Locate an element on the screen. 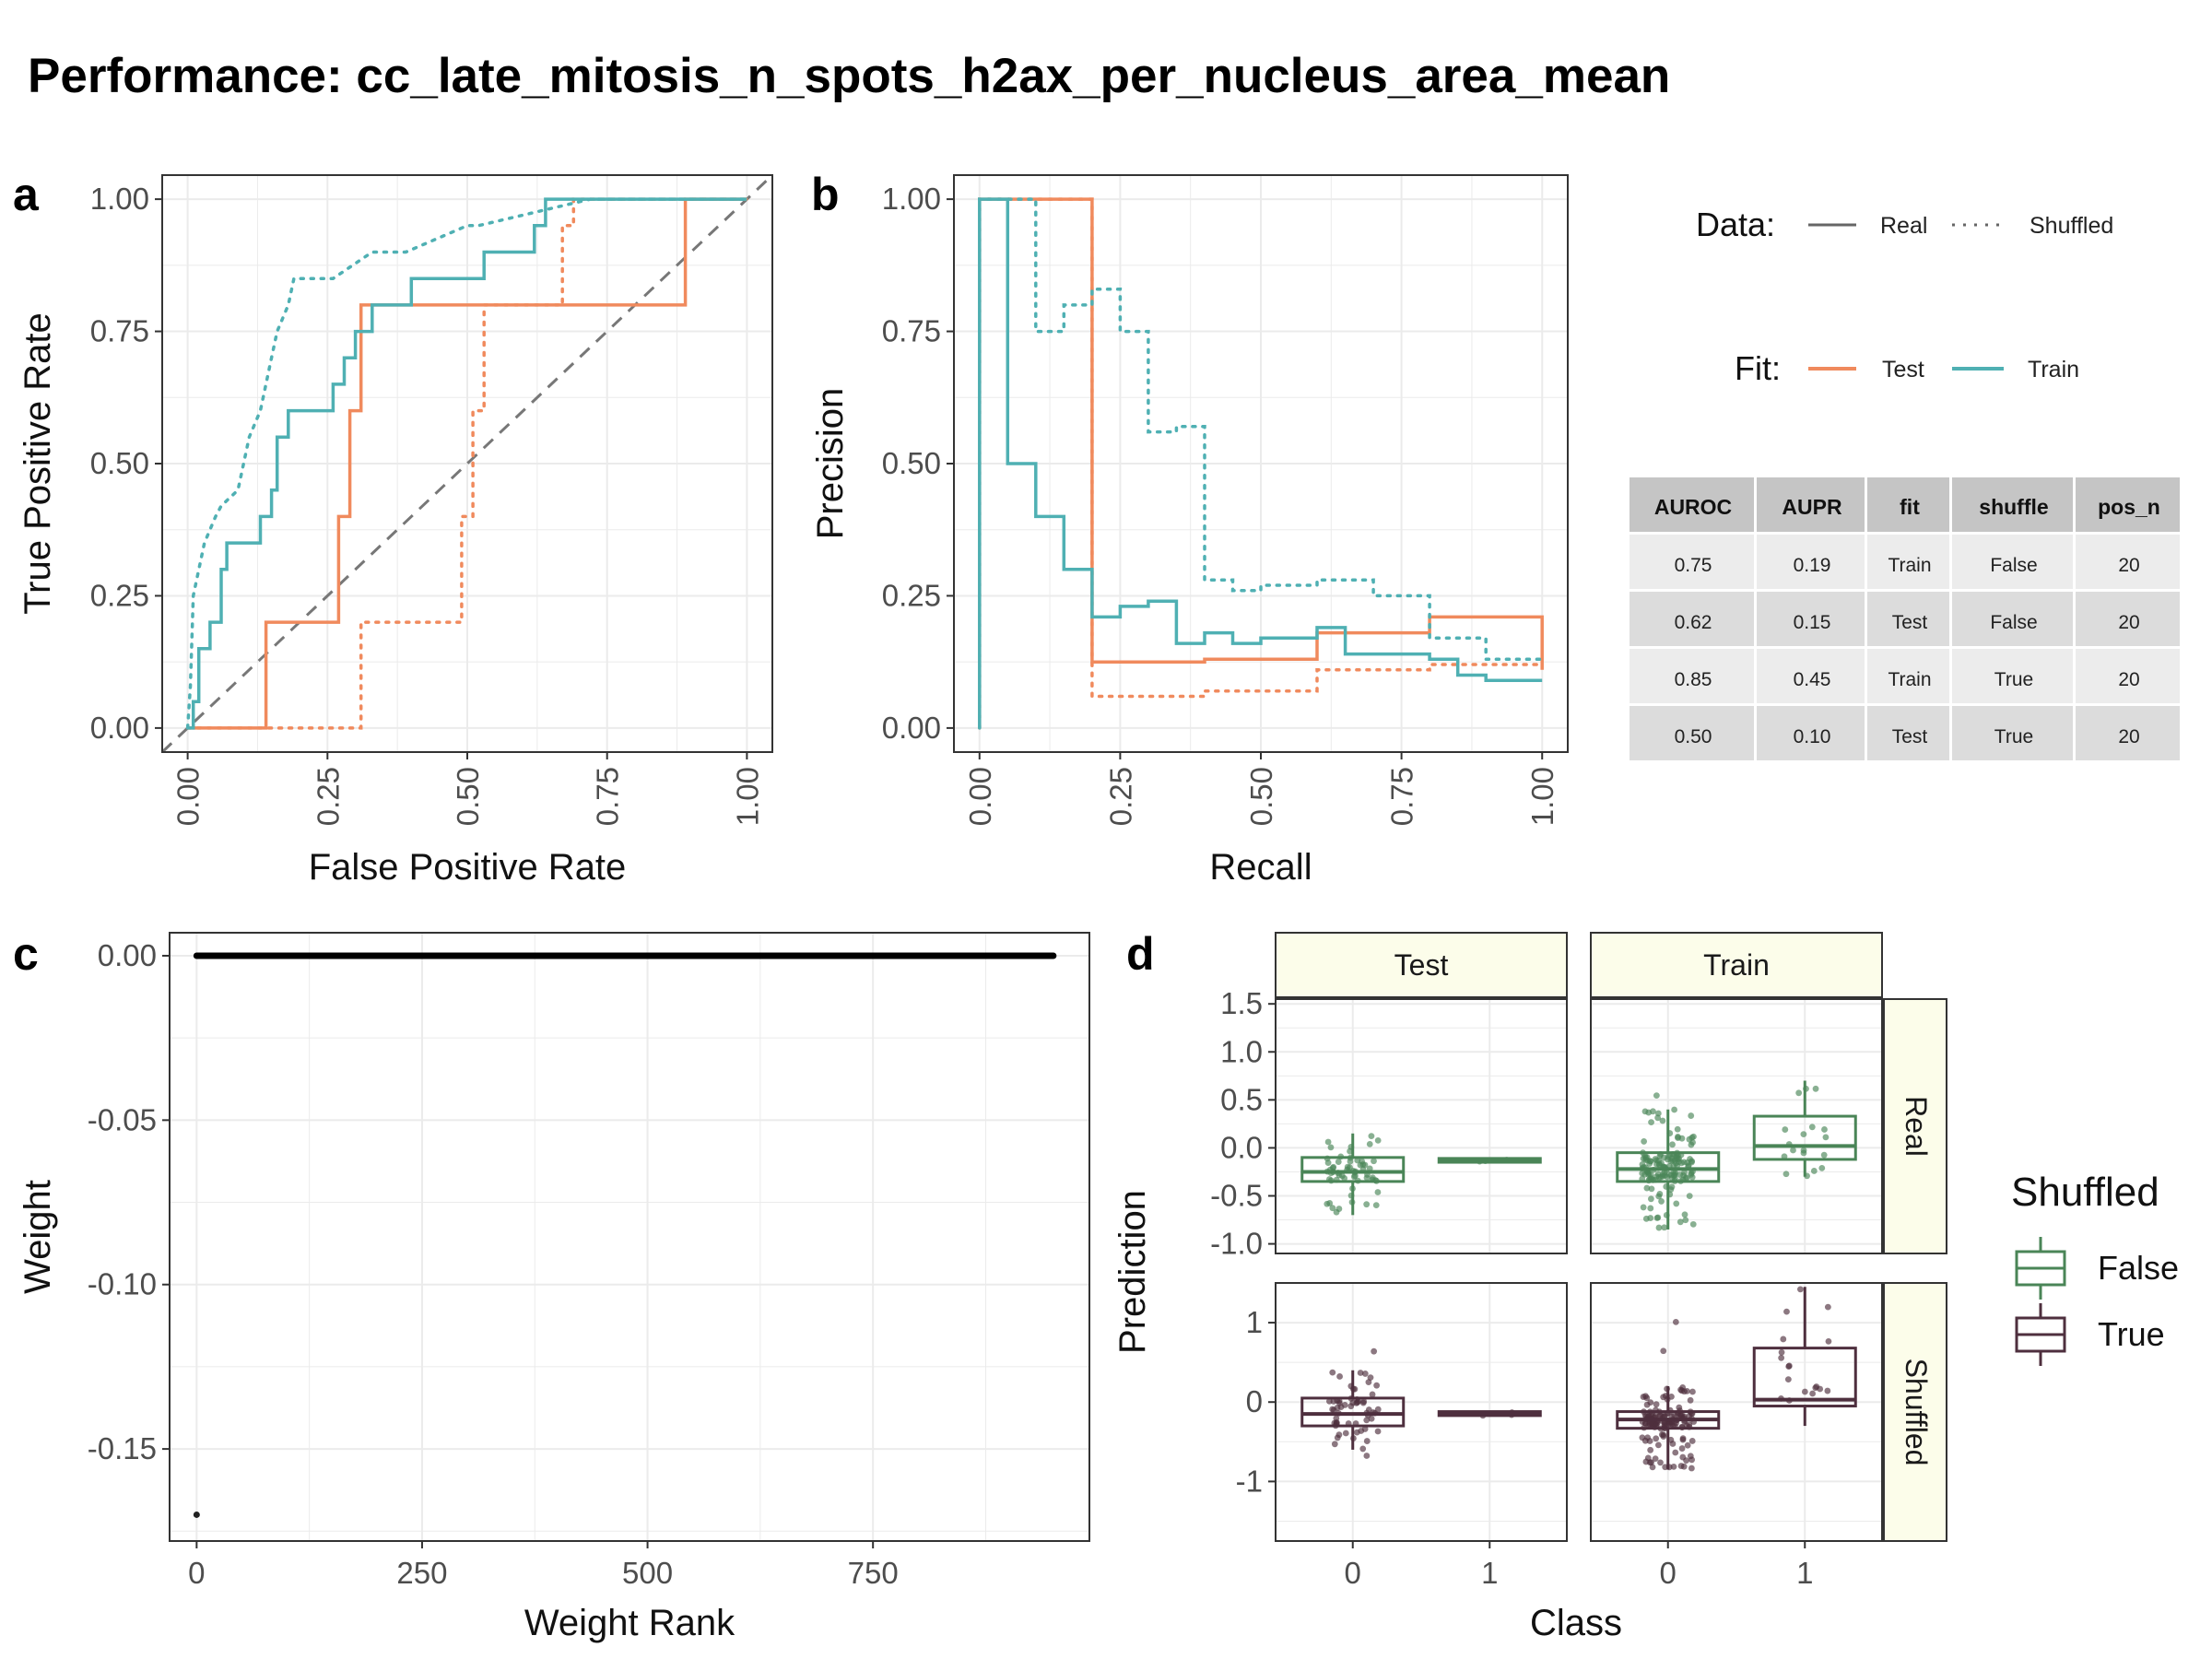 The height and width of the screenshot is (1659, 2212). panel-d-strip-shuffled is located at coordinates (1915, 1412).